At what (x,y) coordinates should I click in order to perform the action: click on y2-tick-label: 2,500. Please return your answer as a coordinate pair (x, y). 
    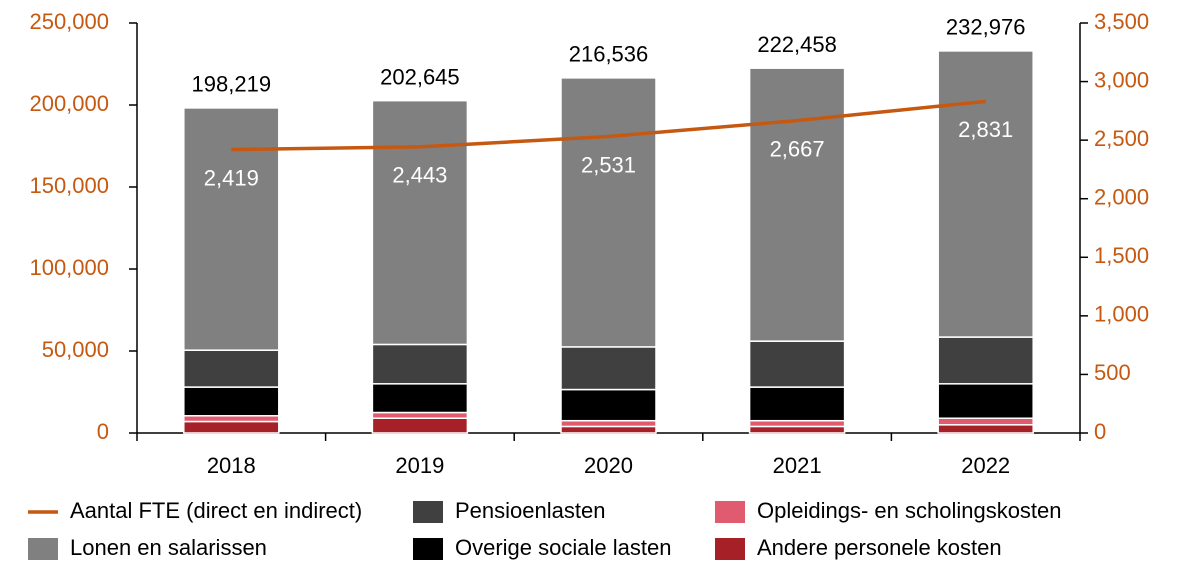
    Looking at the image, I should click on (1121, 138).